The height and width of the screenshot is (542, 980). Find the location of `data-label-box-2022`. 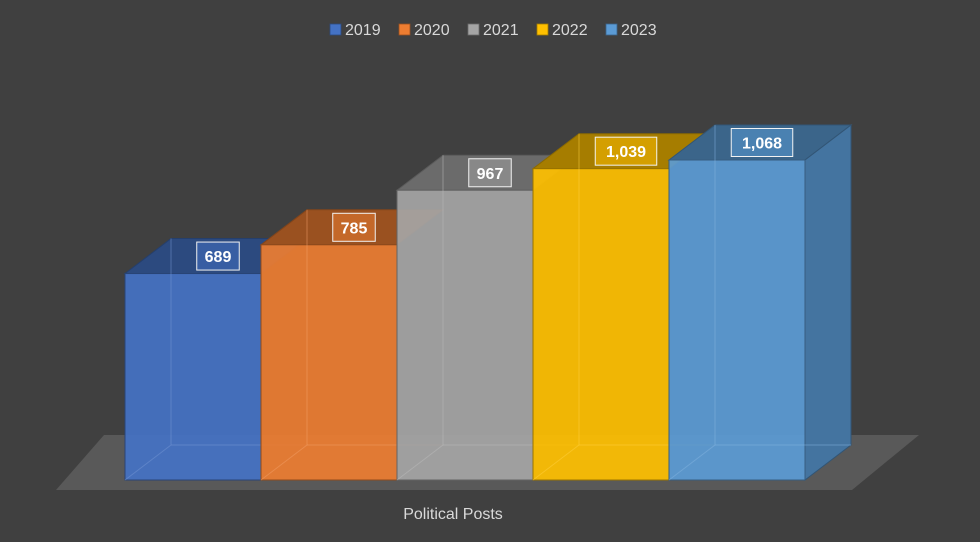

data-label-box-2022 is located at coordinates (626, 151).